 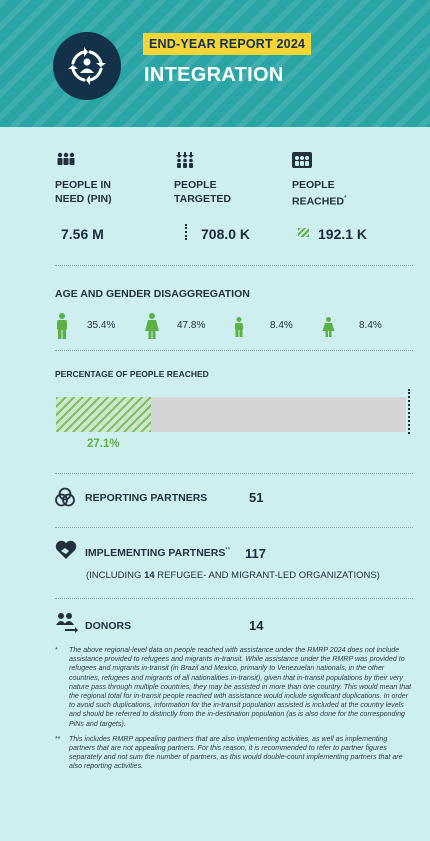 I want to click on pct-child-male: 8.4%, so click(x=281, y=325).